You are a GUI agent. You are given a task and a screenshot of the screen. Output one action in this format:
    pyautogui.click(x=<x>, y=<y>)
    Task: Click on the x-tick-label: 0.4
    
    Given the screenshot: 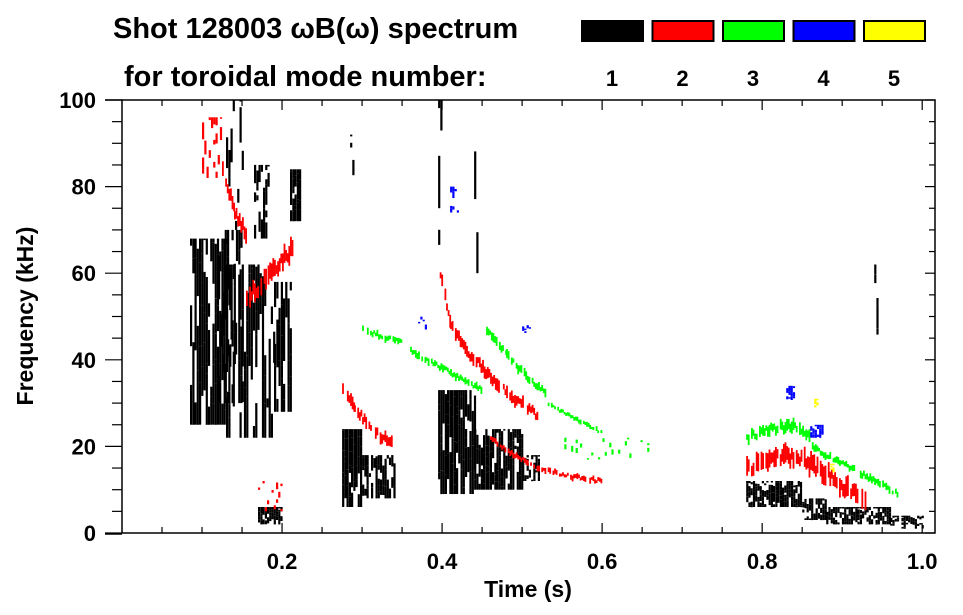 What is the action you would take?
    pyautogui.click(x=442, y=561)
    